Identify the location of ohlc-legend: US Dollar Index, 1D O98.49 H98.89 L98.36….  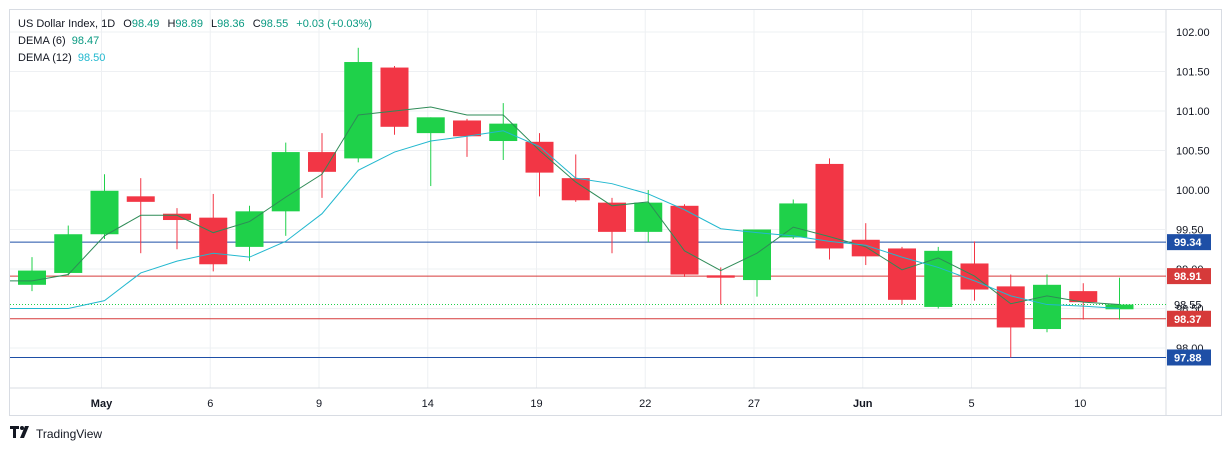
(195, 24).